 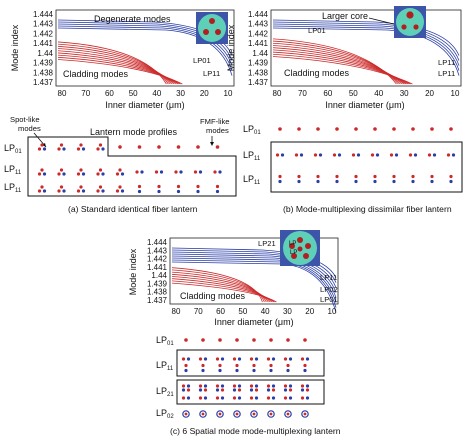 What do you see at coordinates (267, 243) in the screenshot?
I see `panel-c-lp21-label: LP21` at bounding box center [267, 243].